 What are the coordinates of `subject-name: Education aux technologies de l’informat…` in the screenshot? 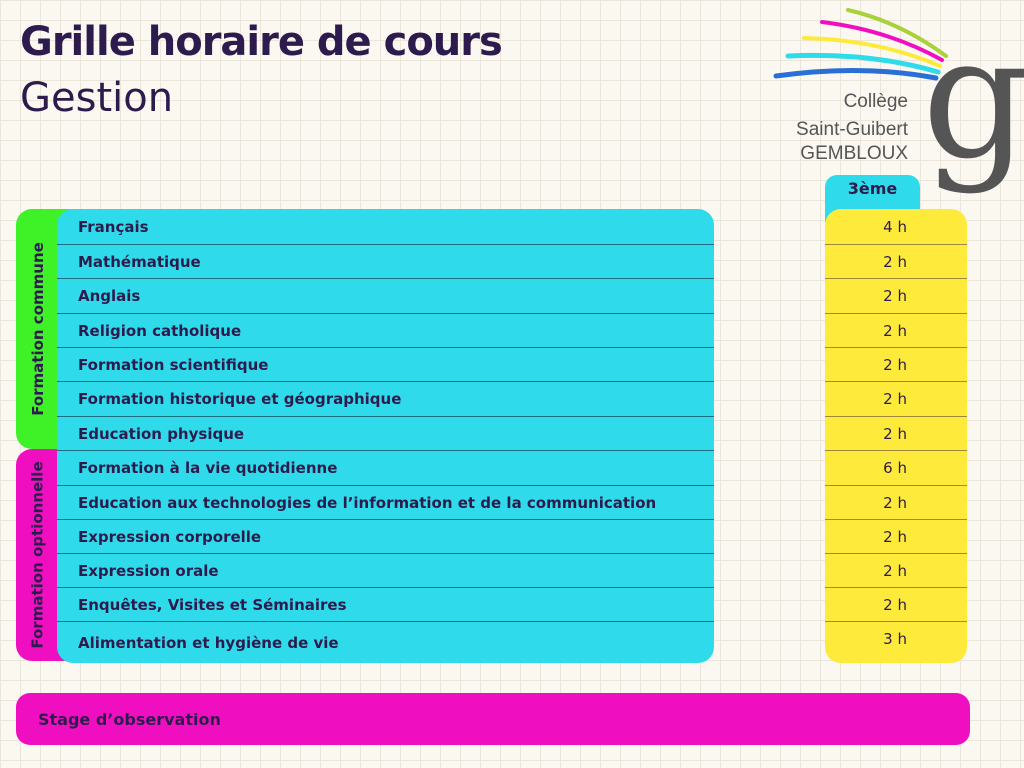 It's located at (367, 502).